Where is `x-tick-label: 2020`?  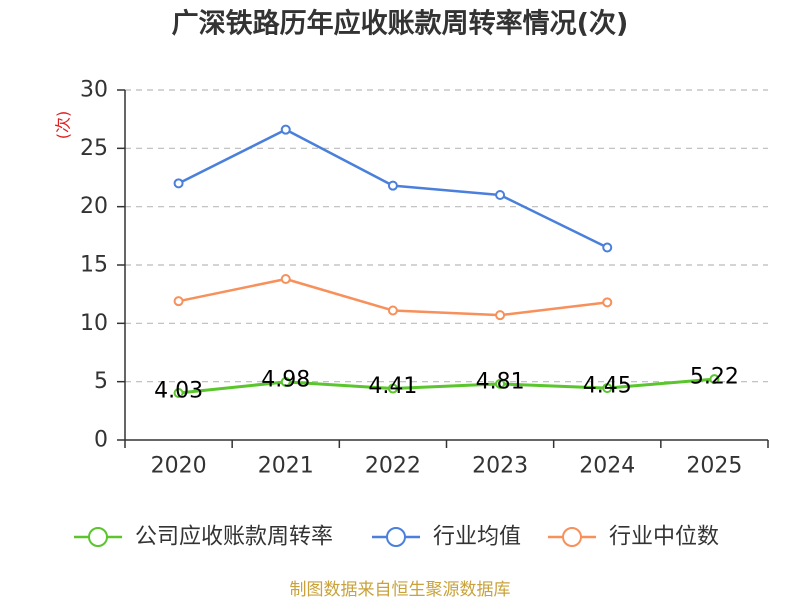
x-tick-label: 2020 is located at coordinates (179, 466).